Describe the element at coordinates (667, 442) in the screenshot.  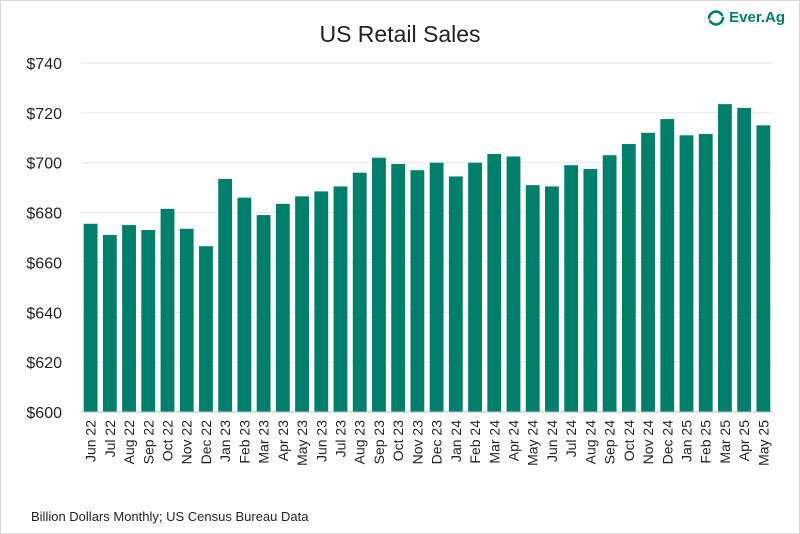
I see `x-tick-label: Dec 24` at that location.